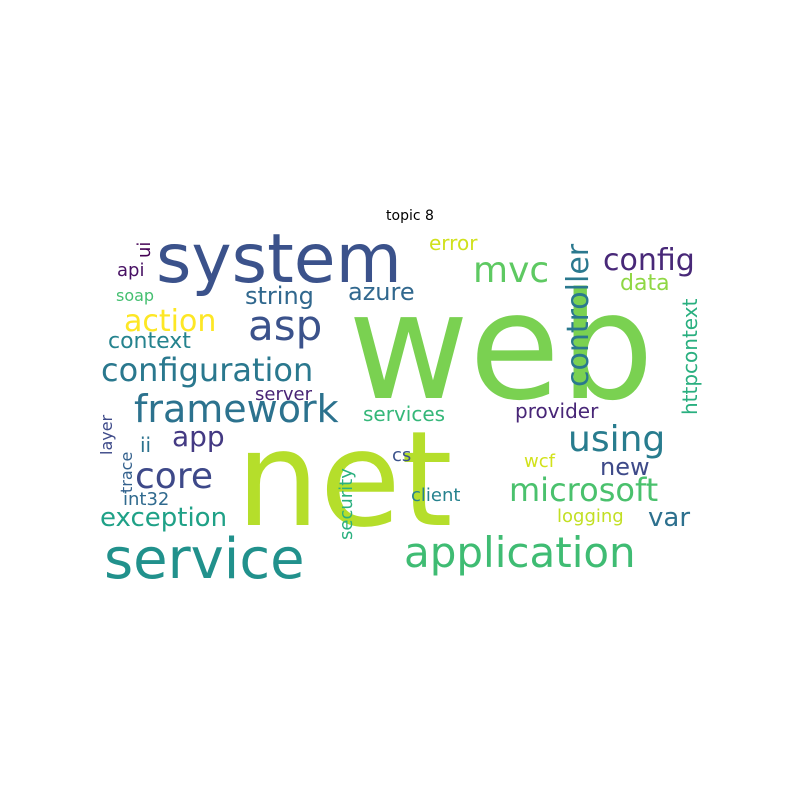 The width and height of the screenshot is (800, 800). Describe the element at coordinates (174, 476) in the screenshot. I see `word-core: core` at that location.